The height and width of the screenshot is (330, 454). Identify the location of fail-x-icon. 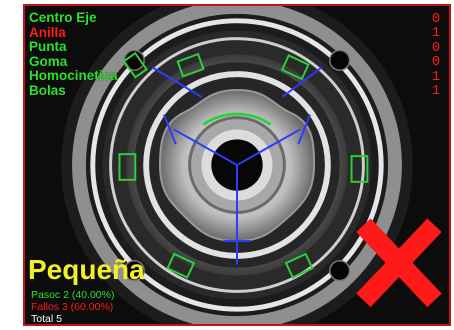
(399, 263).